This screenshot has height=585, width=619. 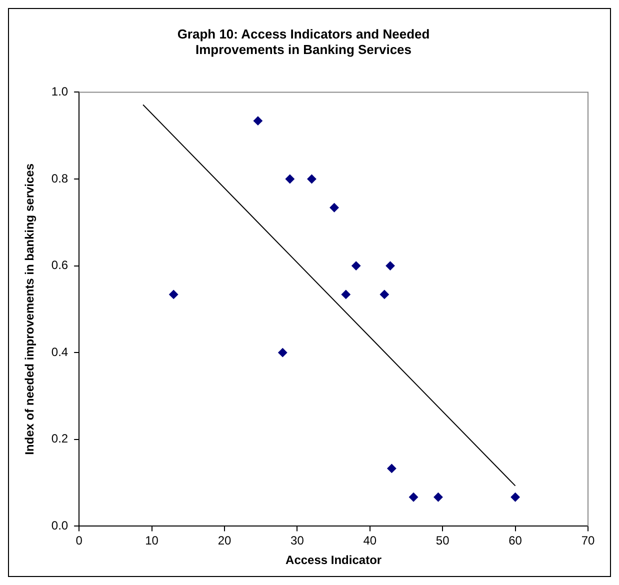 What do you see at coordinates (152, 541) in the screenshot?
I see `x-tick-label: 10` at bounding box center [152, 541].